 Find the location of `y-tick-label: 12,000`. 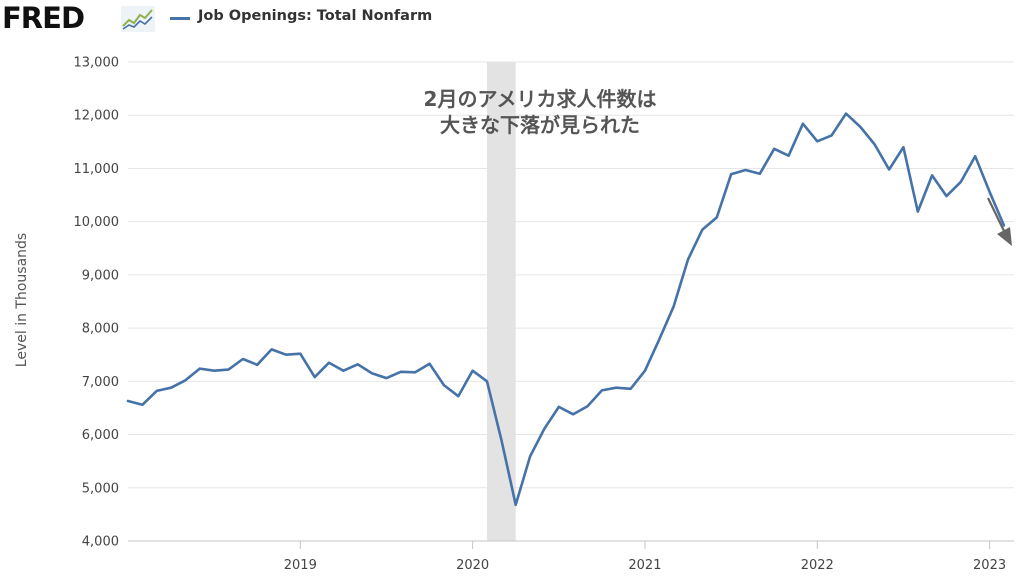

y-tick-label: 12,000 is located at coordinates (97, 116).